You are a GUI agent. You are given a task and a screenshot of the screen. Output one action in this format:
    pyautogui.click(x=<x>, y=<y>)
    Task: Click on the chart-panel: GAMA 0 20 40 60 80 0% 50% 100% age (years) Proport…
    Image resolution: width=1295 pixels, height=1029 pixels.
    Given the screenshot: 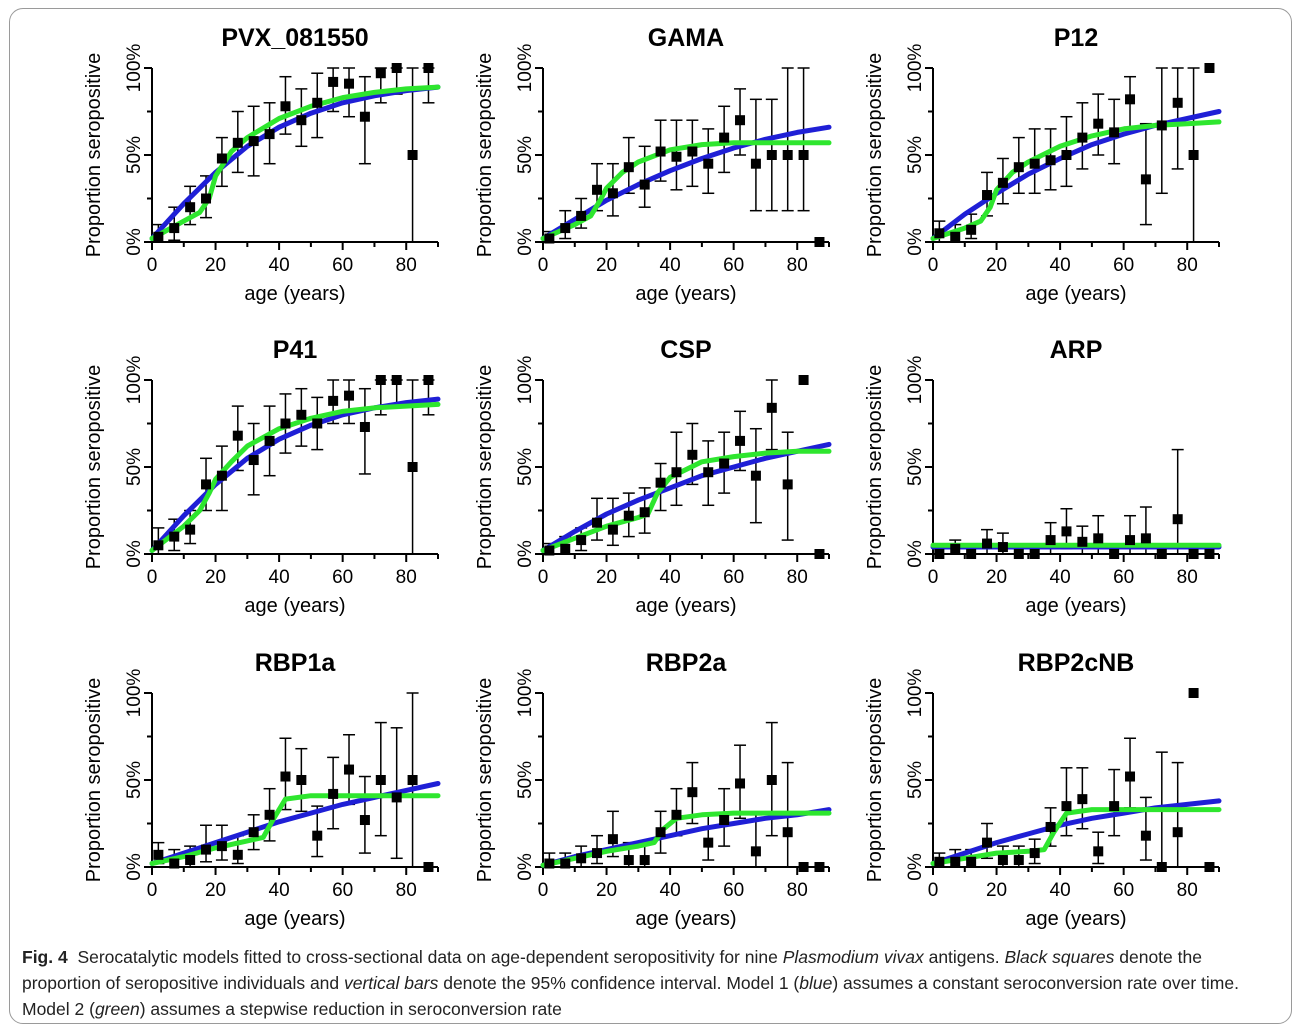 What is the action you would take?
    pyautogui.click(x=653, y=164)
    